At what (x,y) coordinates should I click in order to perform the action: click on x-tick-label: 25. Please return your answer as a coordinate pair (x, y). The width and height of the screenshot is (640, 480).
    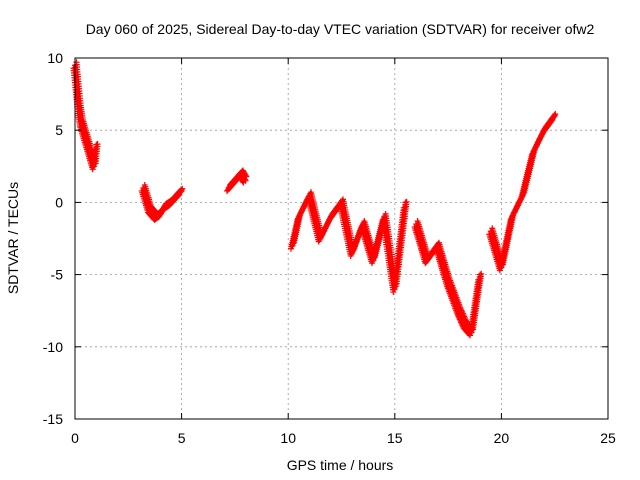
    Looking at the image, I should click on (608, 438).